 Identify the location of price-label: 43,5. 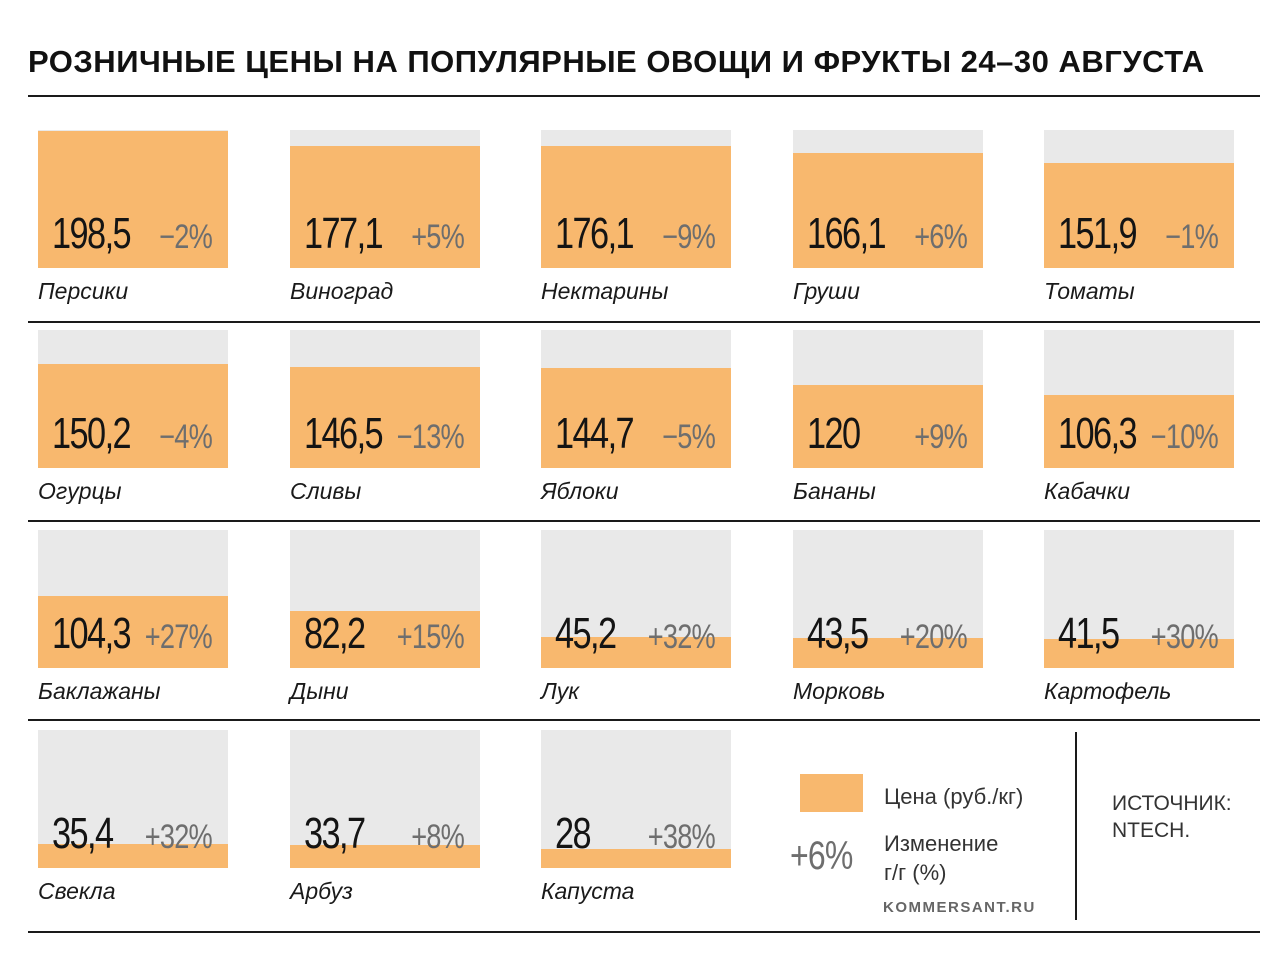
(838, 633).